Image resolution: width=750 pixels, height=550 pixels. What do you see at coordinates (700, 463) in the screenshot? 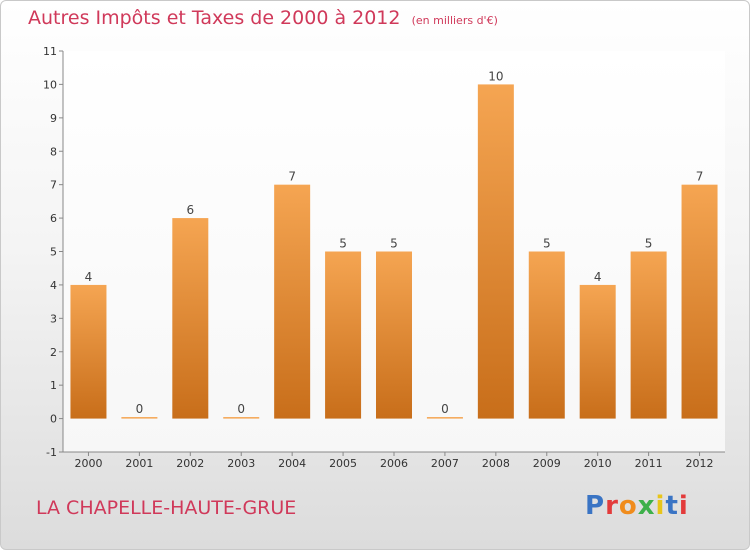
I see `x-tick-label: 2012` at bounding box center [700, 463].